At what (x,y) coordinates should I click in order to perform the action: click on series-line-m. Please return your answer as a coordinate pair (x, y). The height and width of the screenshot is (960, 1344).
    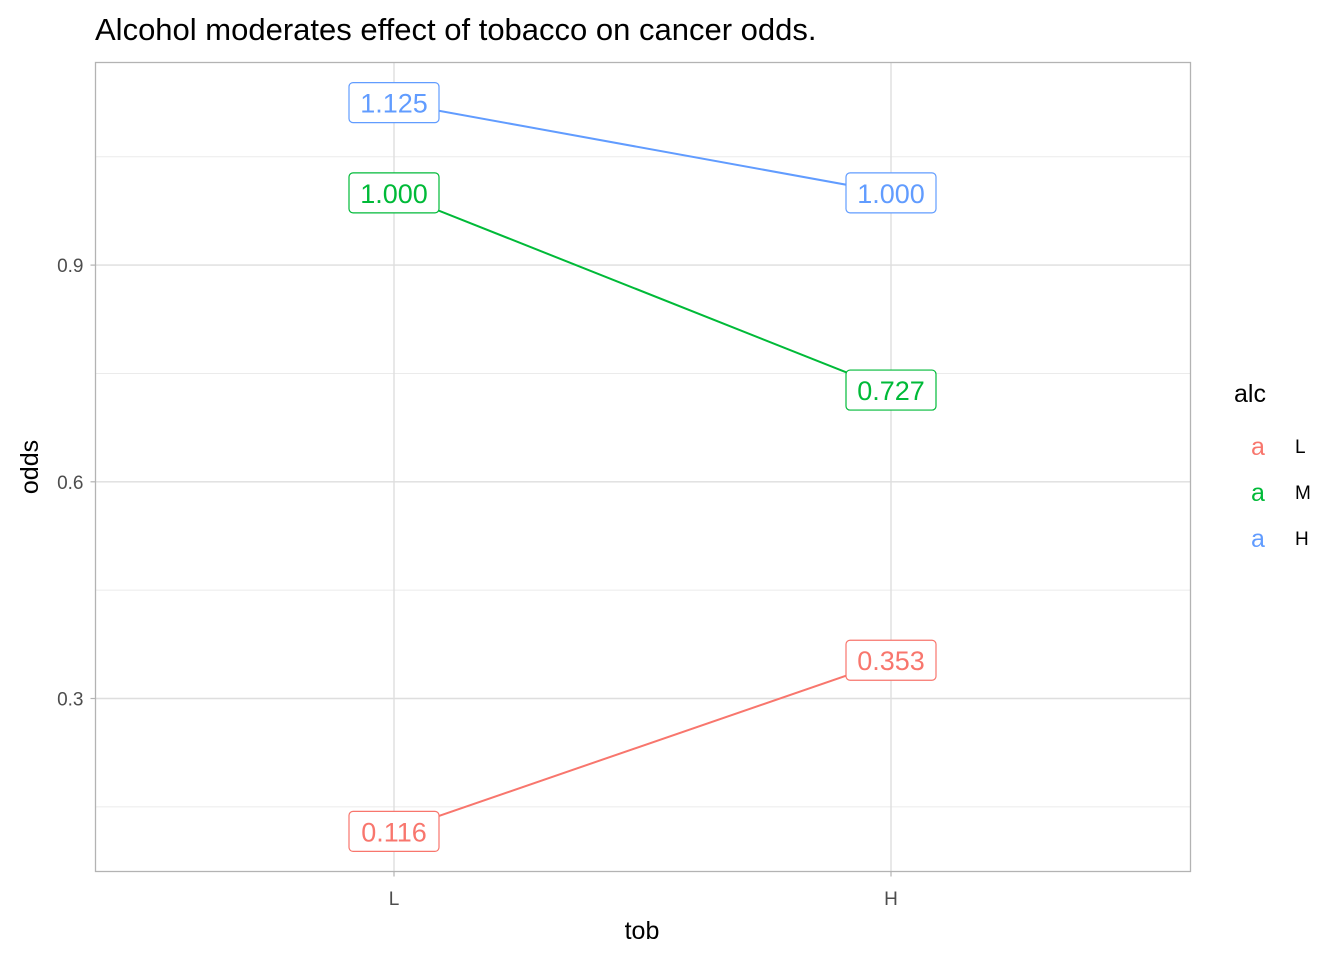
    Looking at the image, I should click on (642, 291).